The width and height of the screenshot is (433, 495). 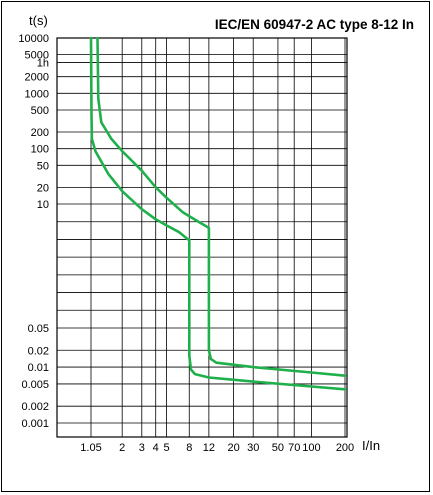 What do you see at coordinates (38, 20) in the screenshot?
I see `y-axis-label: t(s)` at bounding box center [38, 20].